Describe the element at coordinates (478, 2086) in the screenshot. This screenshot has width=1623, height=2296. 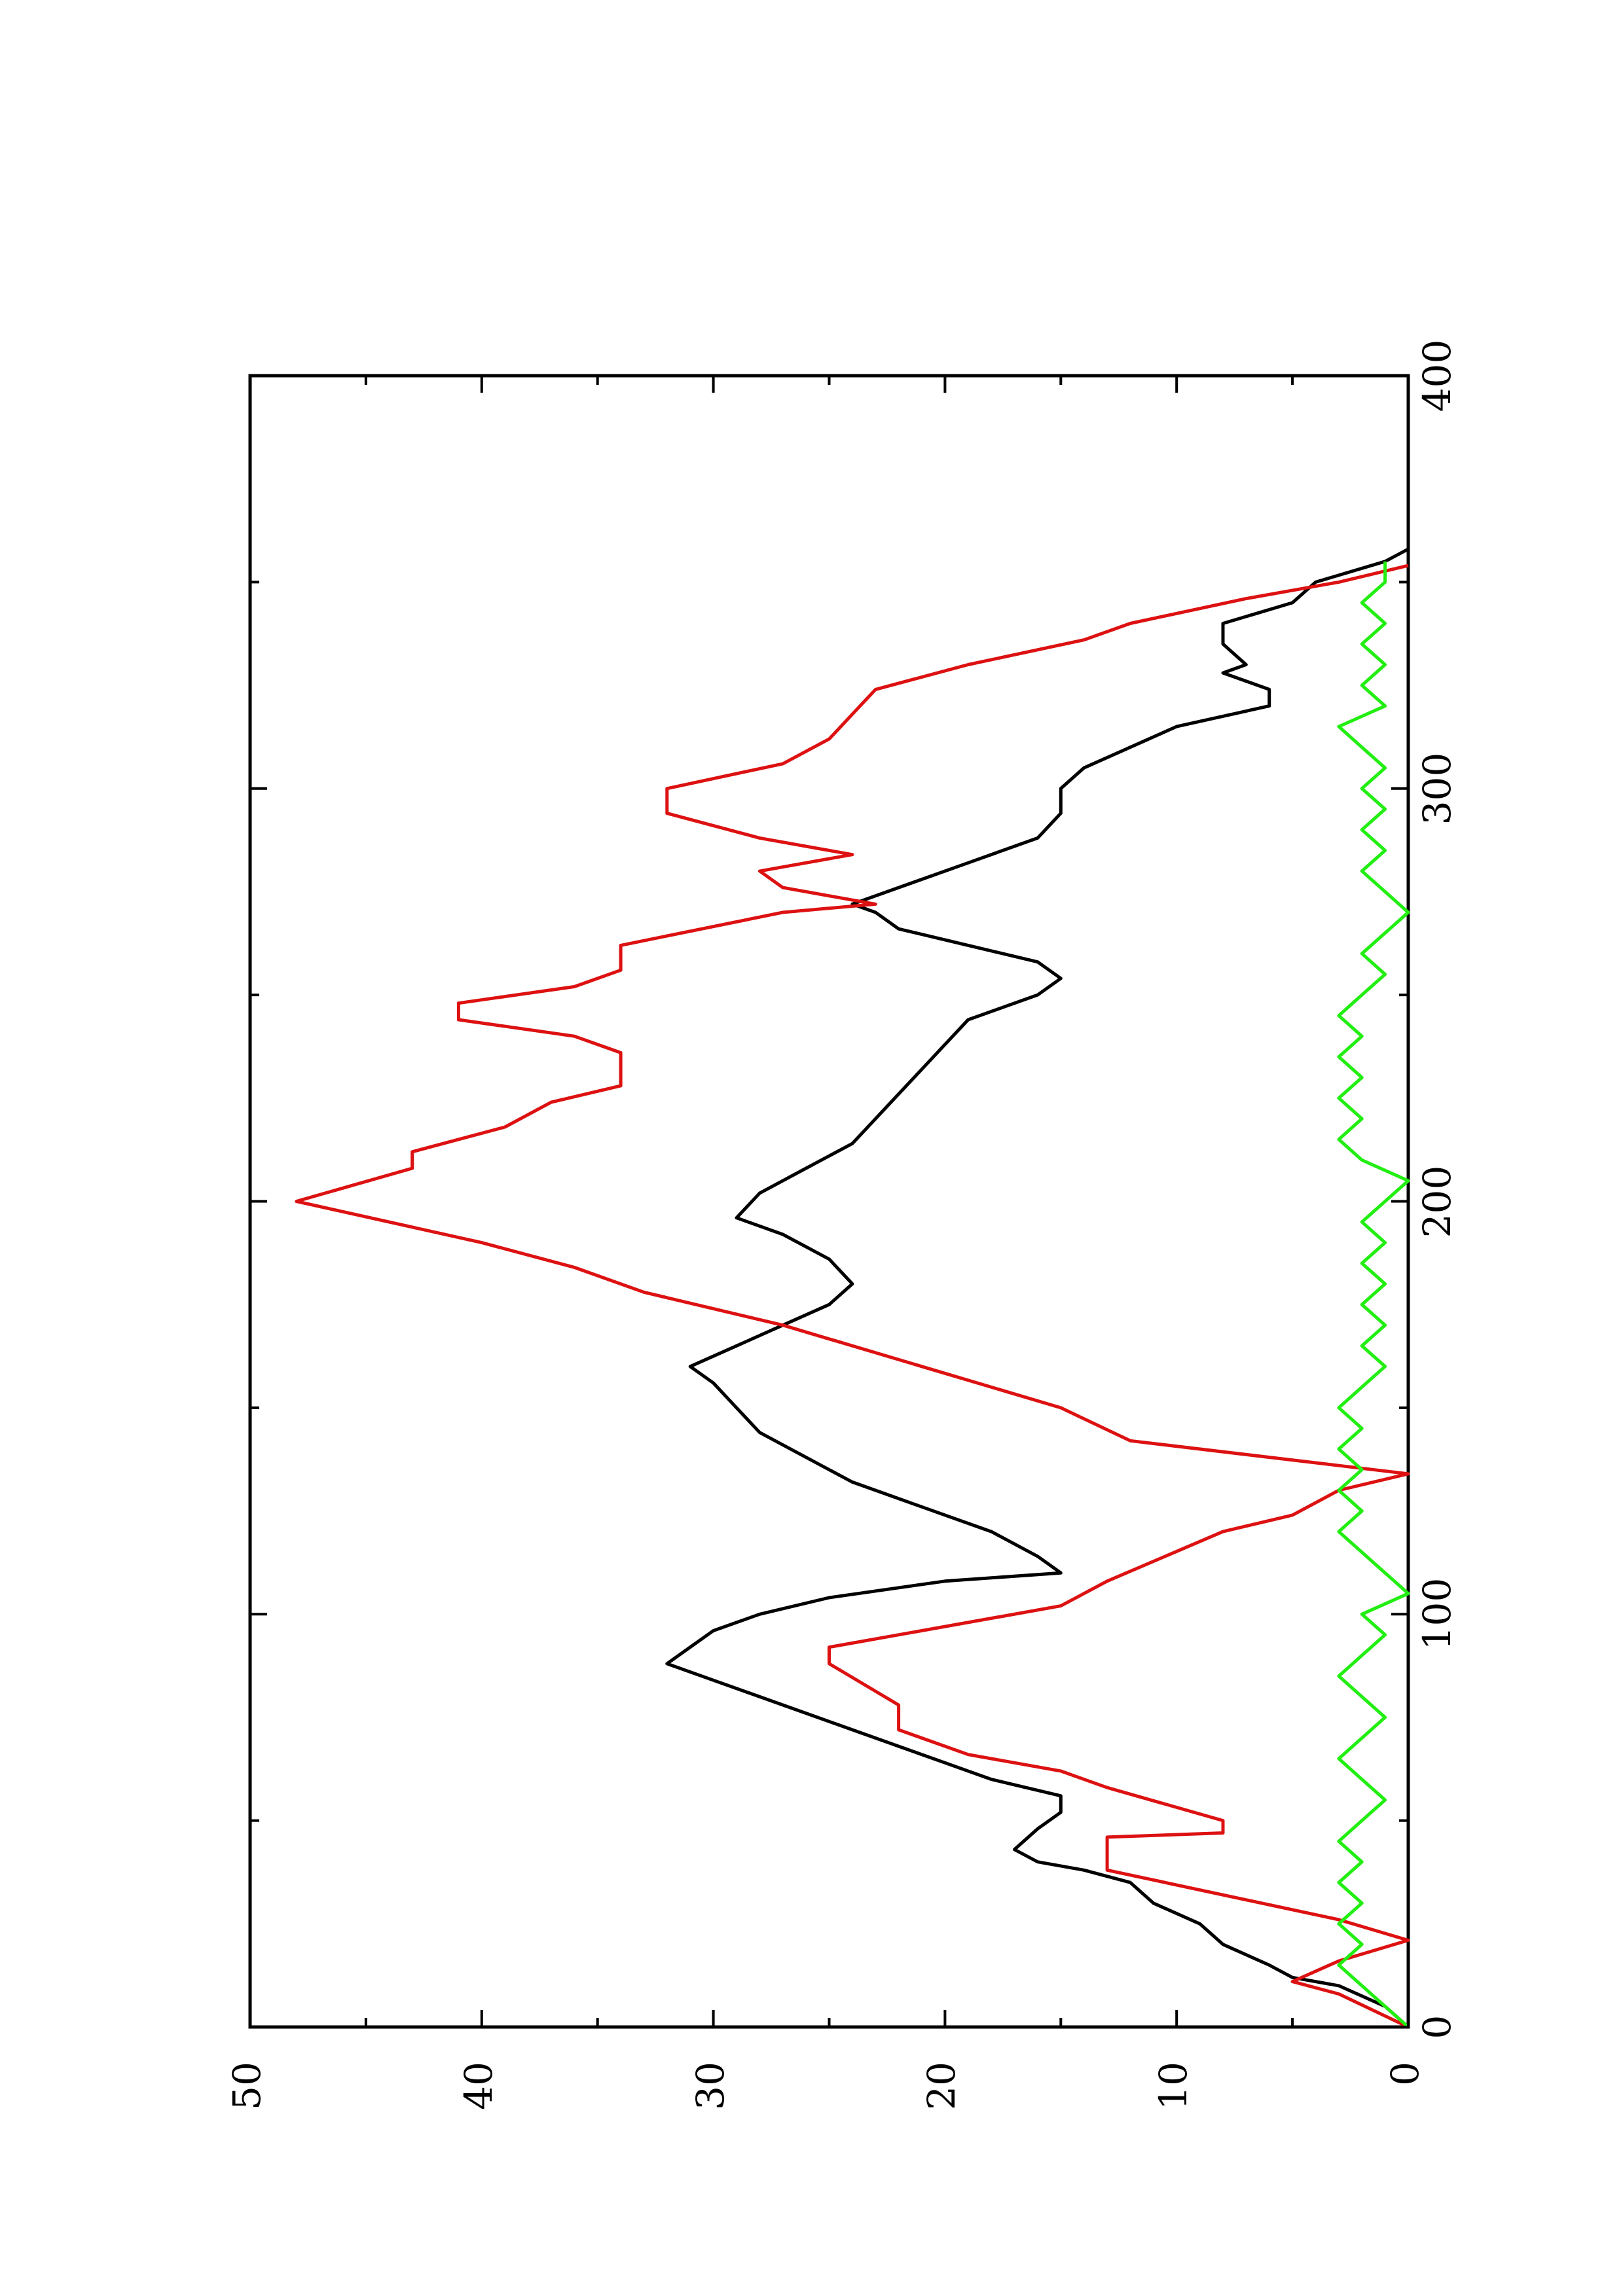
I see `y-tick-label-40: 40` at that location.